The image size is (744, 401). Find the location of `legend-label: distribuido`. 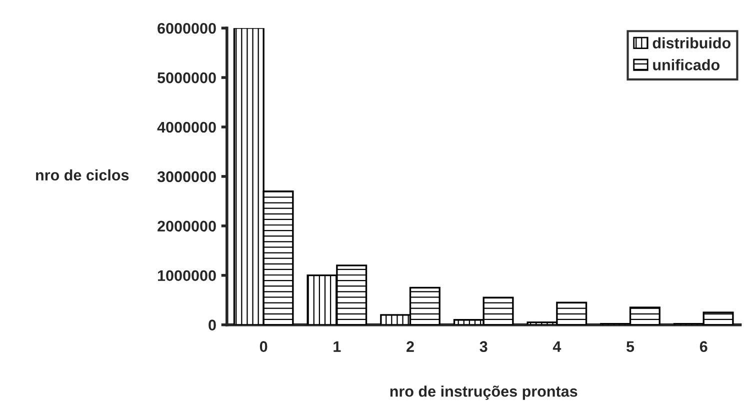

legend-label: distribuido is located at coordinates (691, 42).